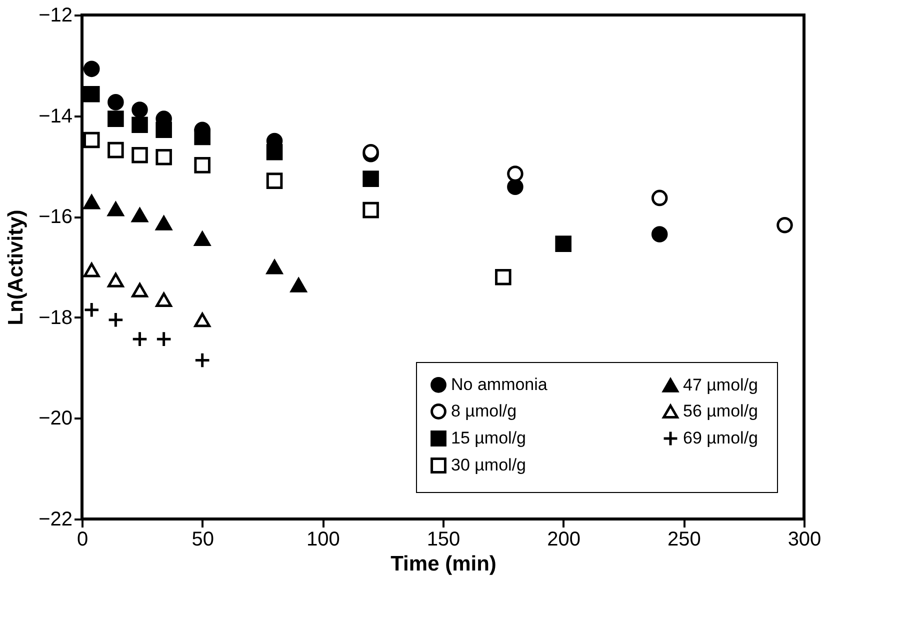  What do you see at coordinates (323, 539) in the screenshot?
I see `x-tick-label: 100` at bounding box center [323, 539].